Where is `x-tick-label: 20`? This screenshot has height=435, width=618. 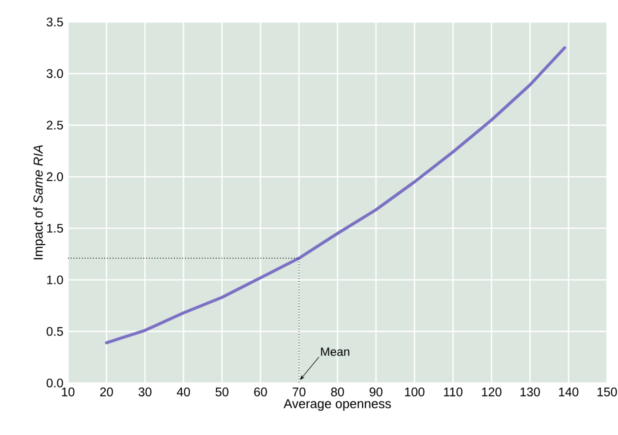 x-tick-label: 20 is located at coordinates (106, 392).